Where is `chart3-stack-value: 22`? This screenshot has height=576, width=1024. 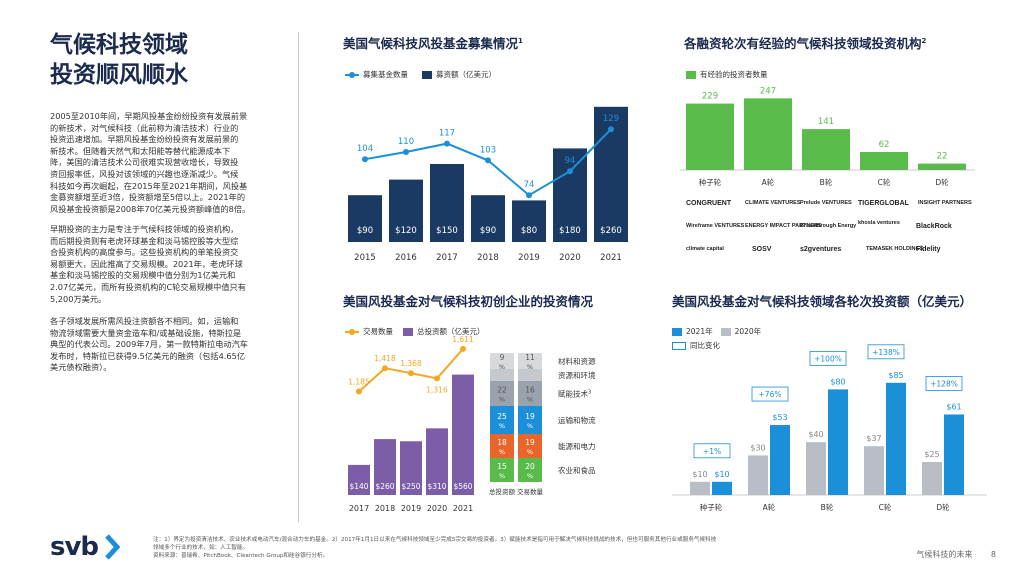 chart3-stack-value: 22 is located at coordinates (502, 390).